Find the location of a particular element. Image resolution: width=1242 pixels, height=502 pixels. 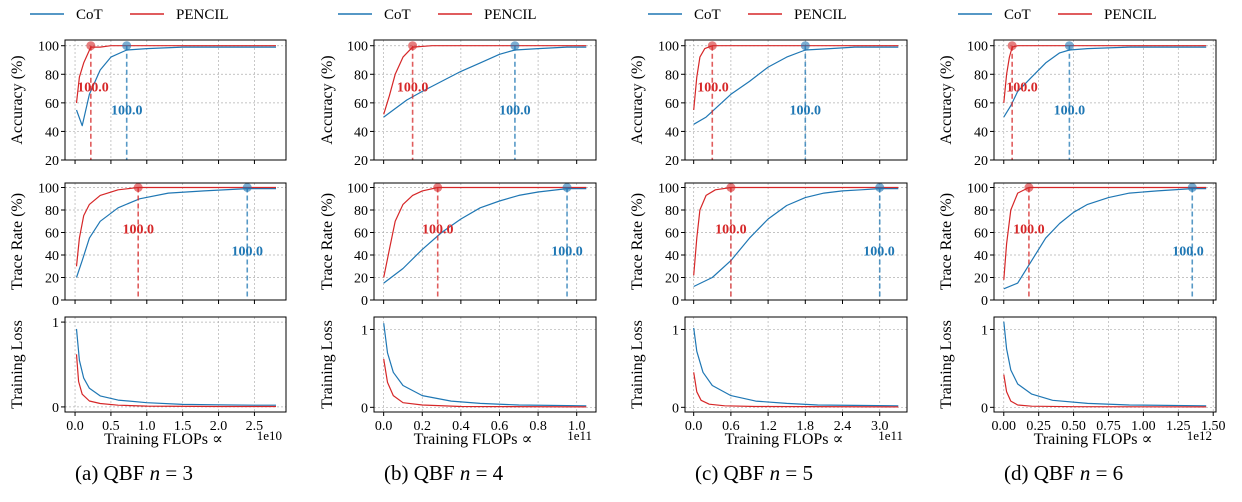

caption-prefix: (c) QBF is located at coordinates (732, 473).